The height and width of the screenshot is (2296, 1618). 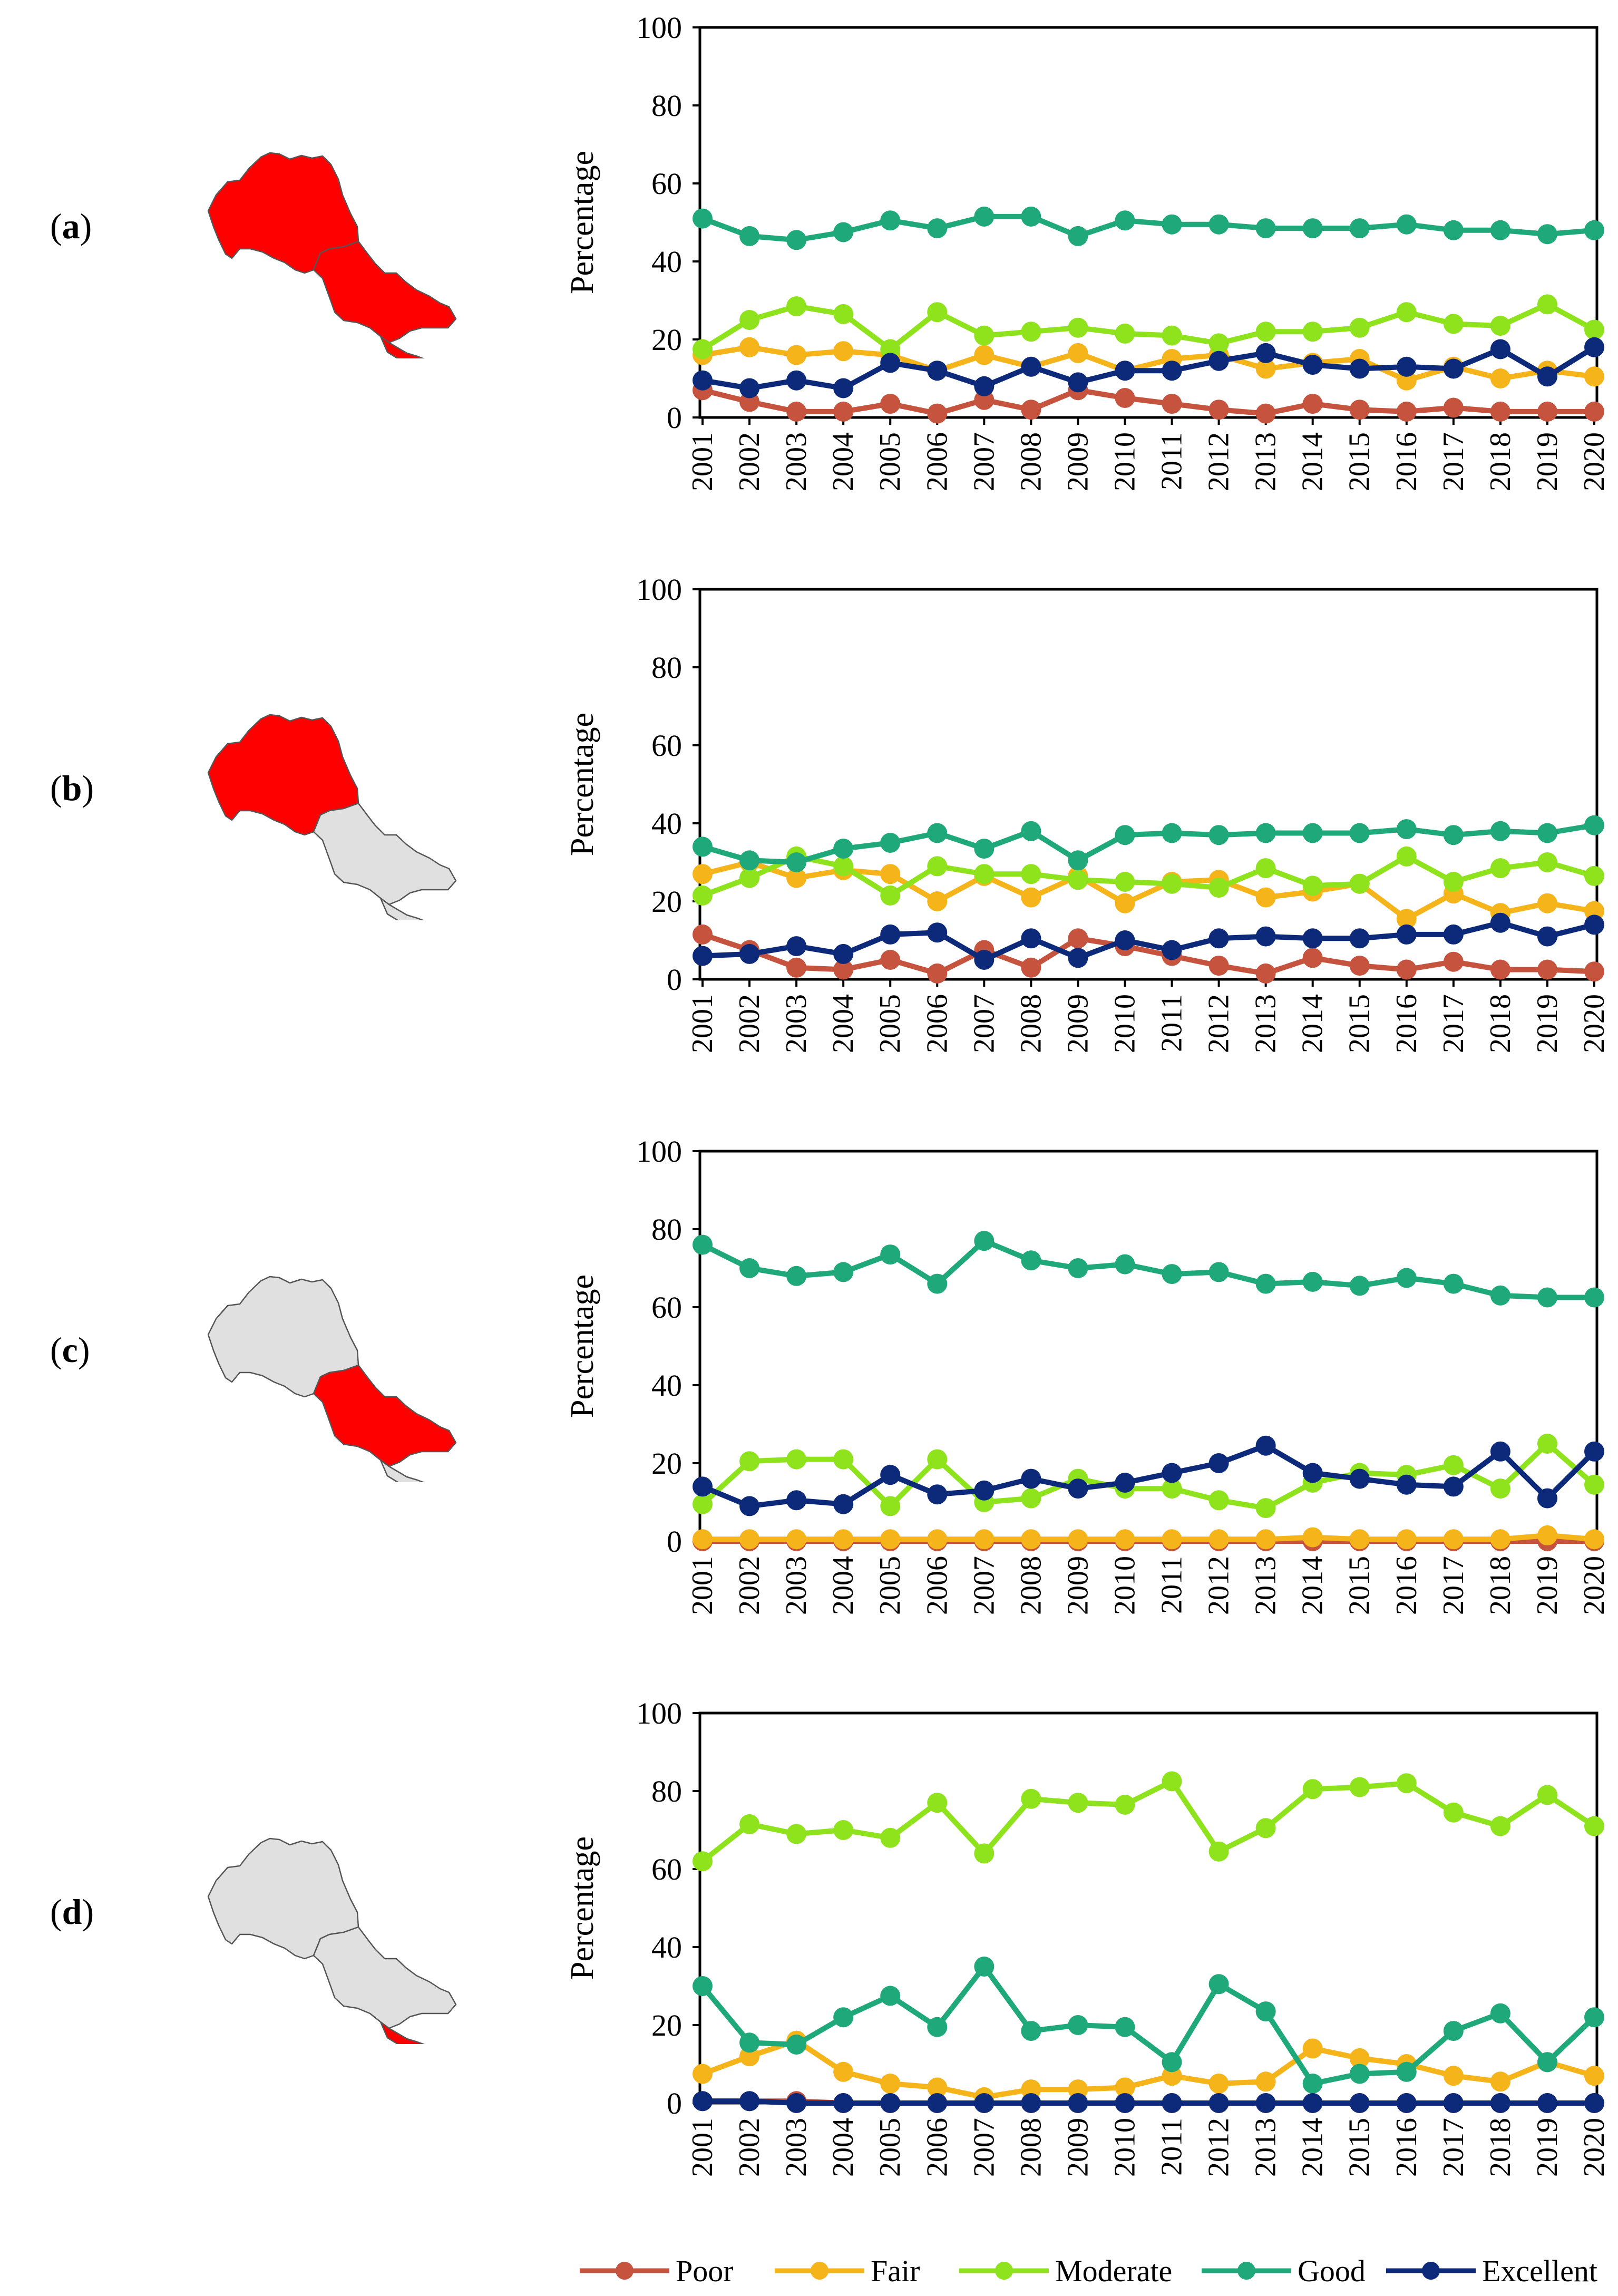 I want to click on x-tick-label: 2008, so click(x=1031, y=1024).